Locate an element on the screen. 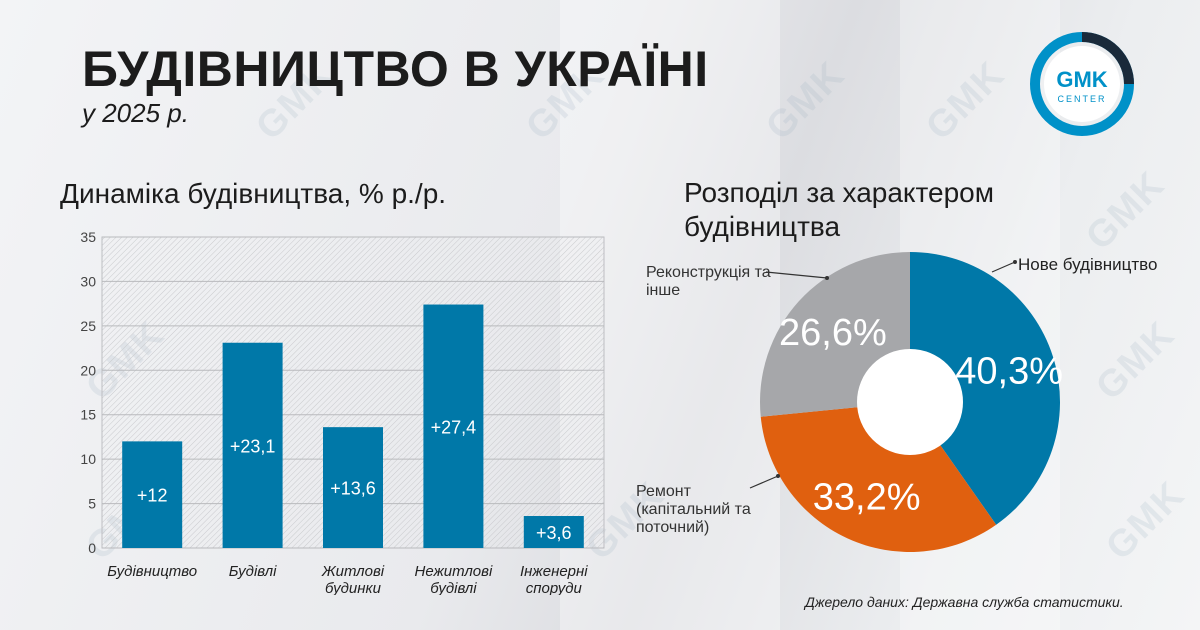  bar-data-label: +12 is located at coordinates (152, 496).